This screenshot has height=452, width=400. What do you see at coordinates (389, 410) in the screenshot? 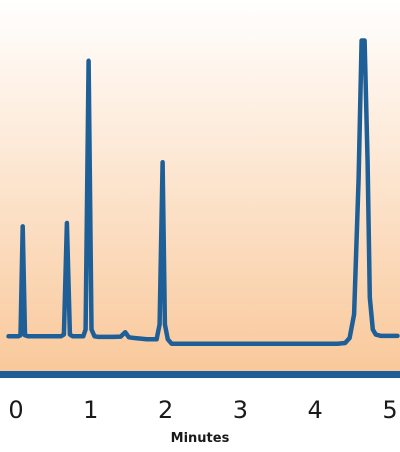
I see `x-tick-label: 5` at bounding box center [389, 410].